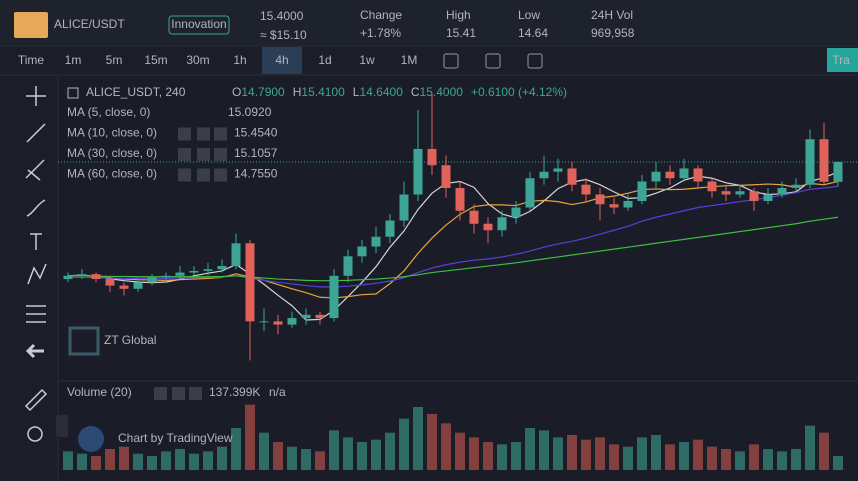 This screenshot has height=481, width=858. I want to click on collapse-button, so click(62, 426).